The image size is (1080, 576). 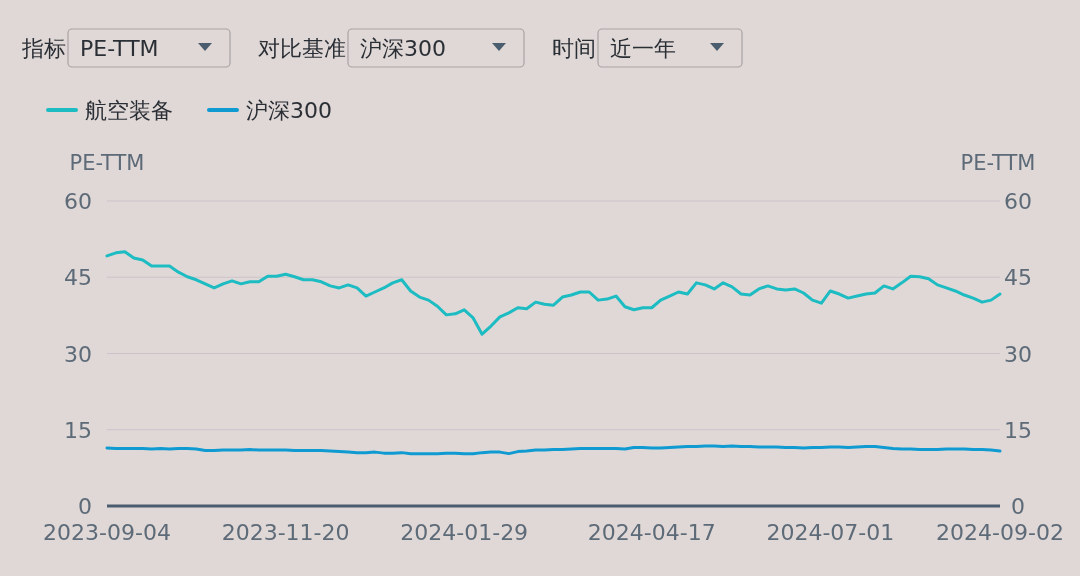 I want to click on y2-tick-label: 0, so click(x=1018, y=506).